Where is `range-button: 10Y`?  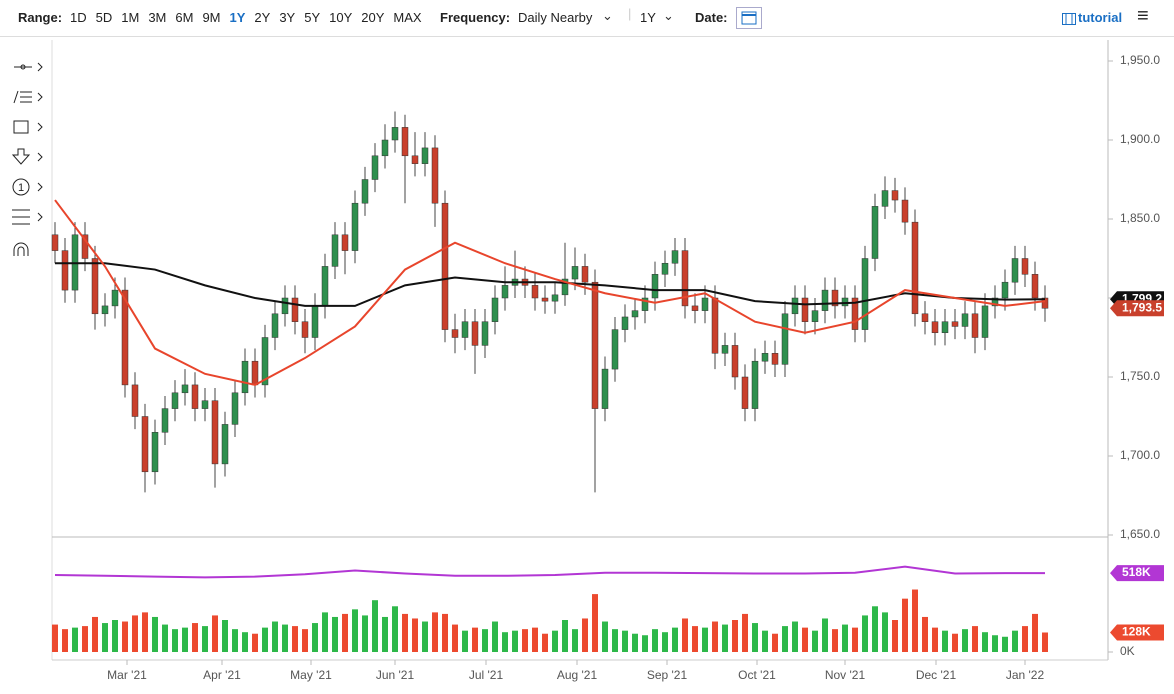
range-button: 10Y is located at coordinates (341, 17).